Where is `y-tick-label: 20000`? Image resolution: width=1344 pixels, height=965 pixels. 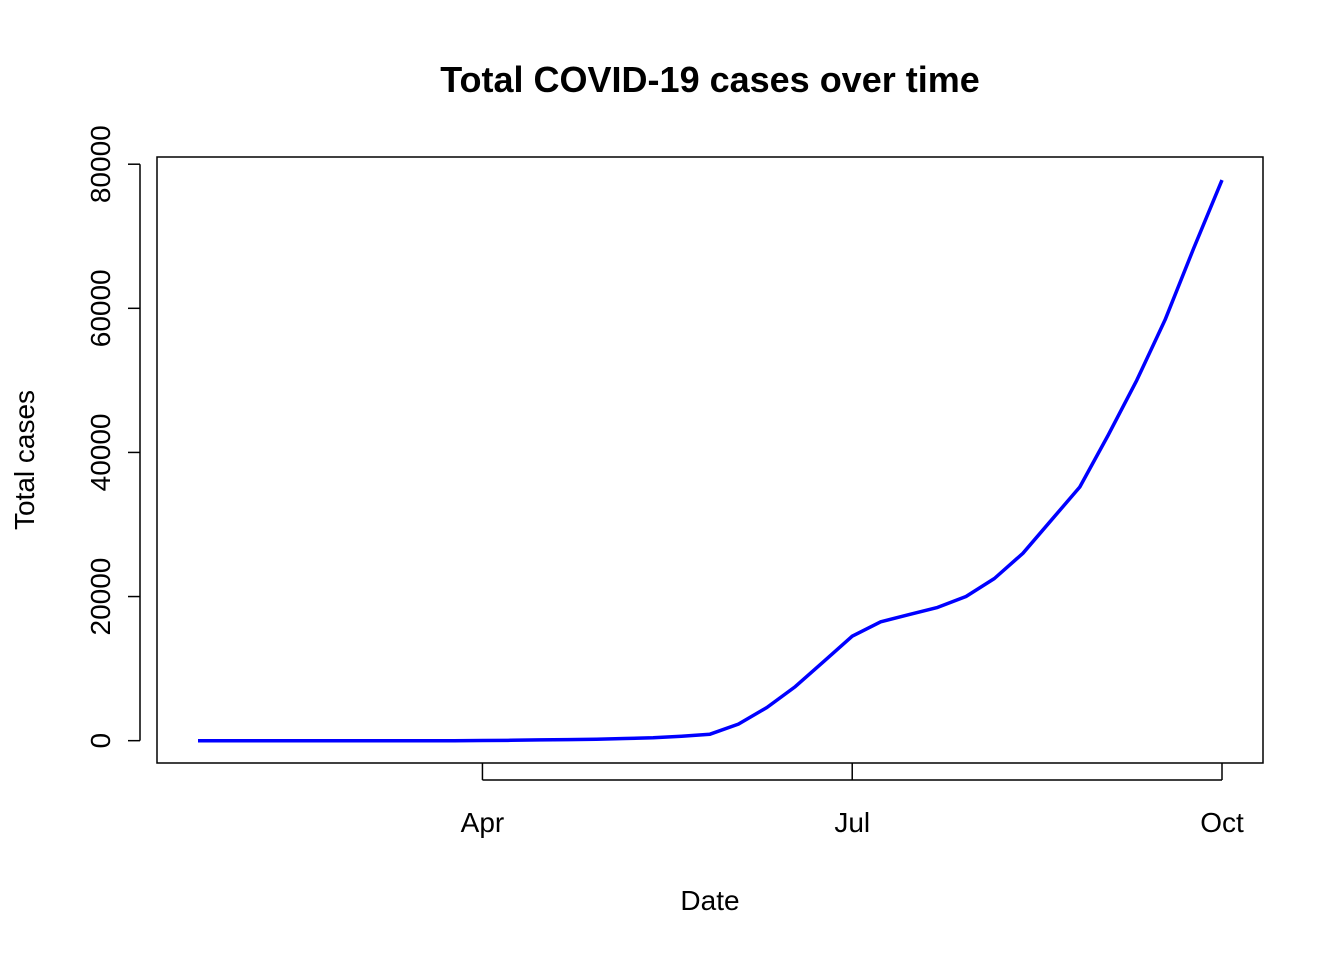 y-tick-label: 20000 is located at coordinates (100, 597).